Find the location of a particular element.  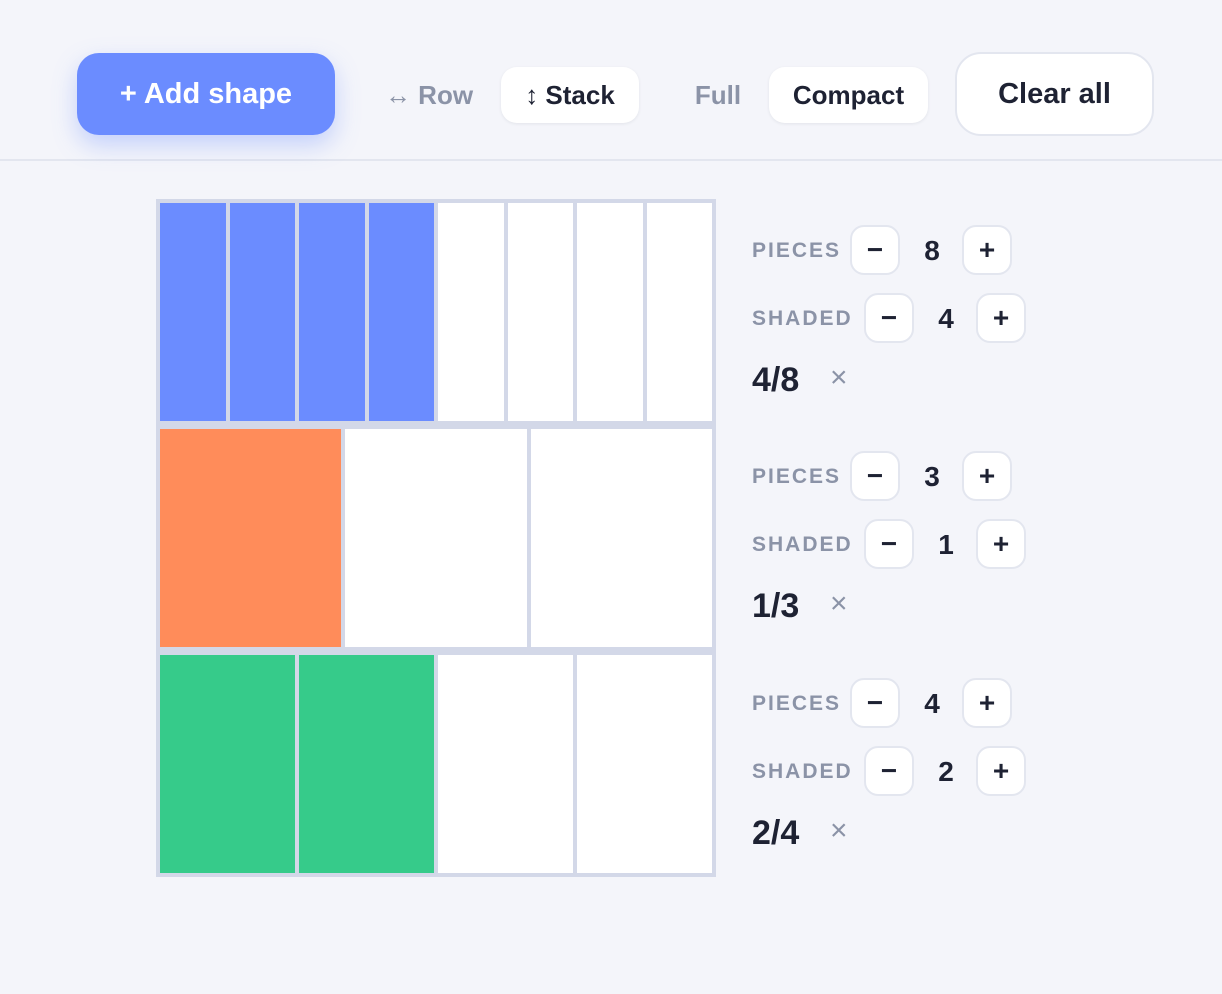

stack-layout-toggle: ↕ Stack is located at coordinates (570, 95).